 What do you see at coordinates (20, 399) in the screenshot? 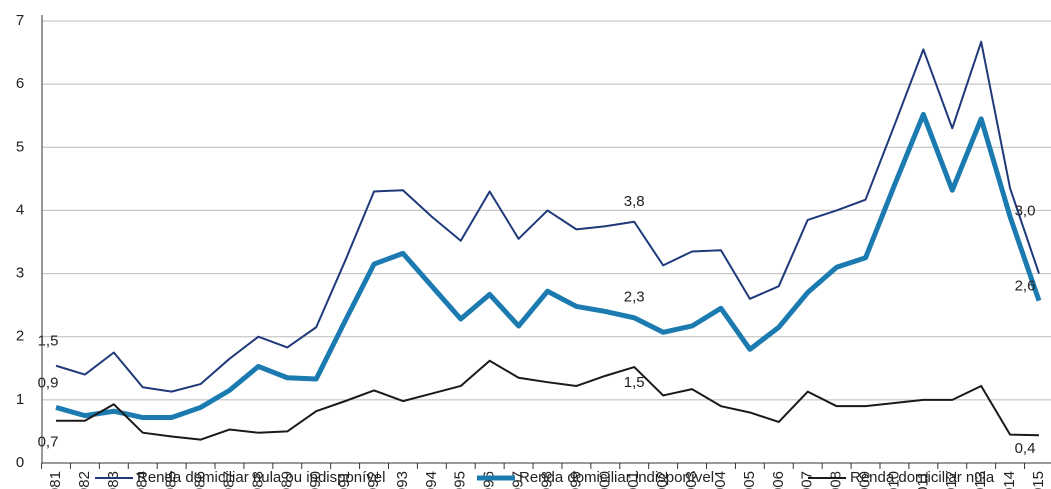
I see `y-tick-label: 1` at bounding box center [20, 399].